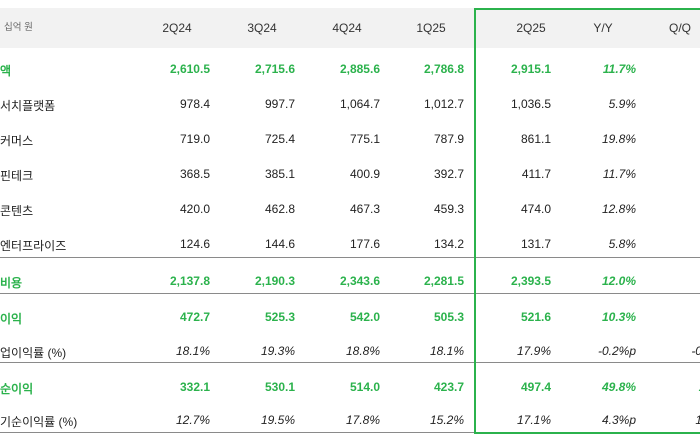  I want to click on table-cell: 1,036.5, so click(530, 104).